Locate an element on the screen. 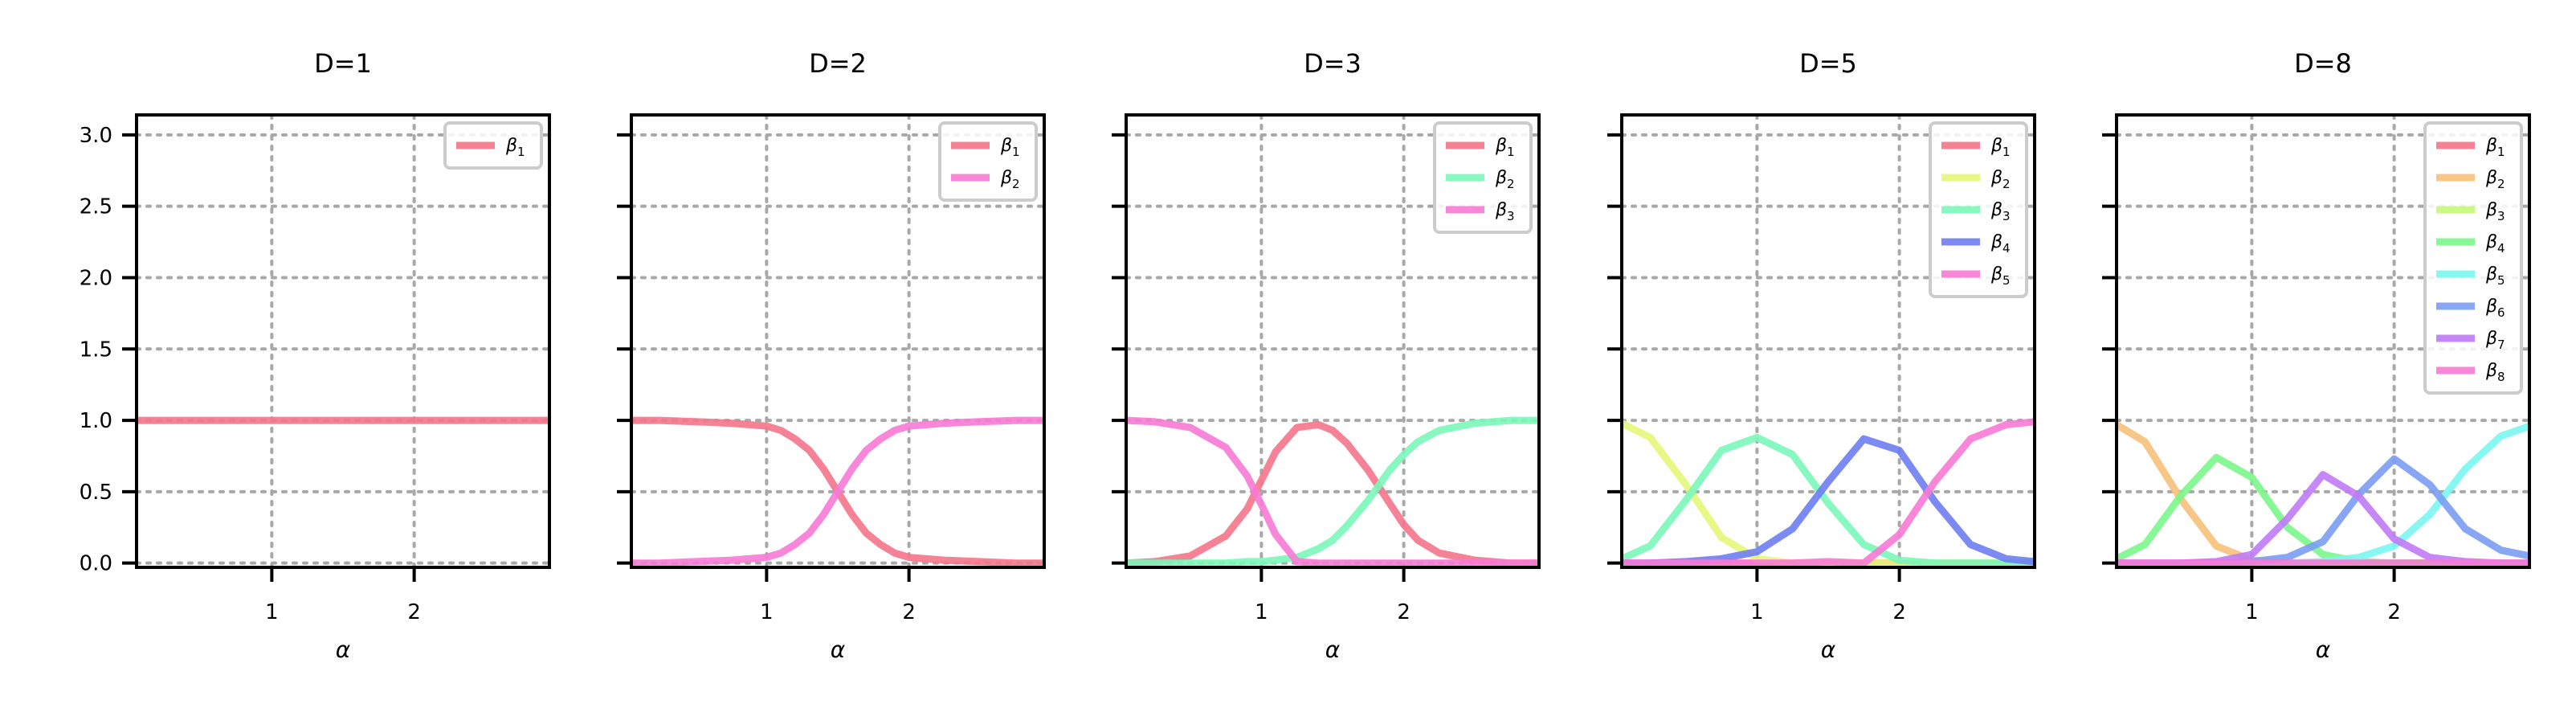 This screenshot has height=708, width=2576. y-tick-label: 1.5 is located at coordinates (96, 350).